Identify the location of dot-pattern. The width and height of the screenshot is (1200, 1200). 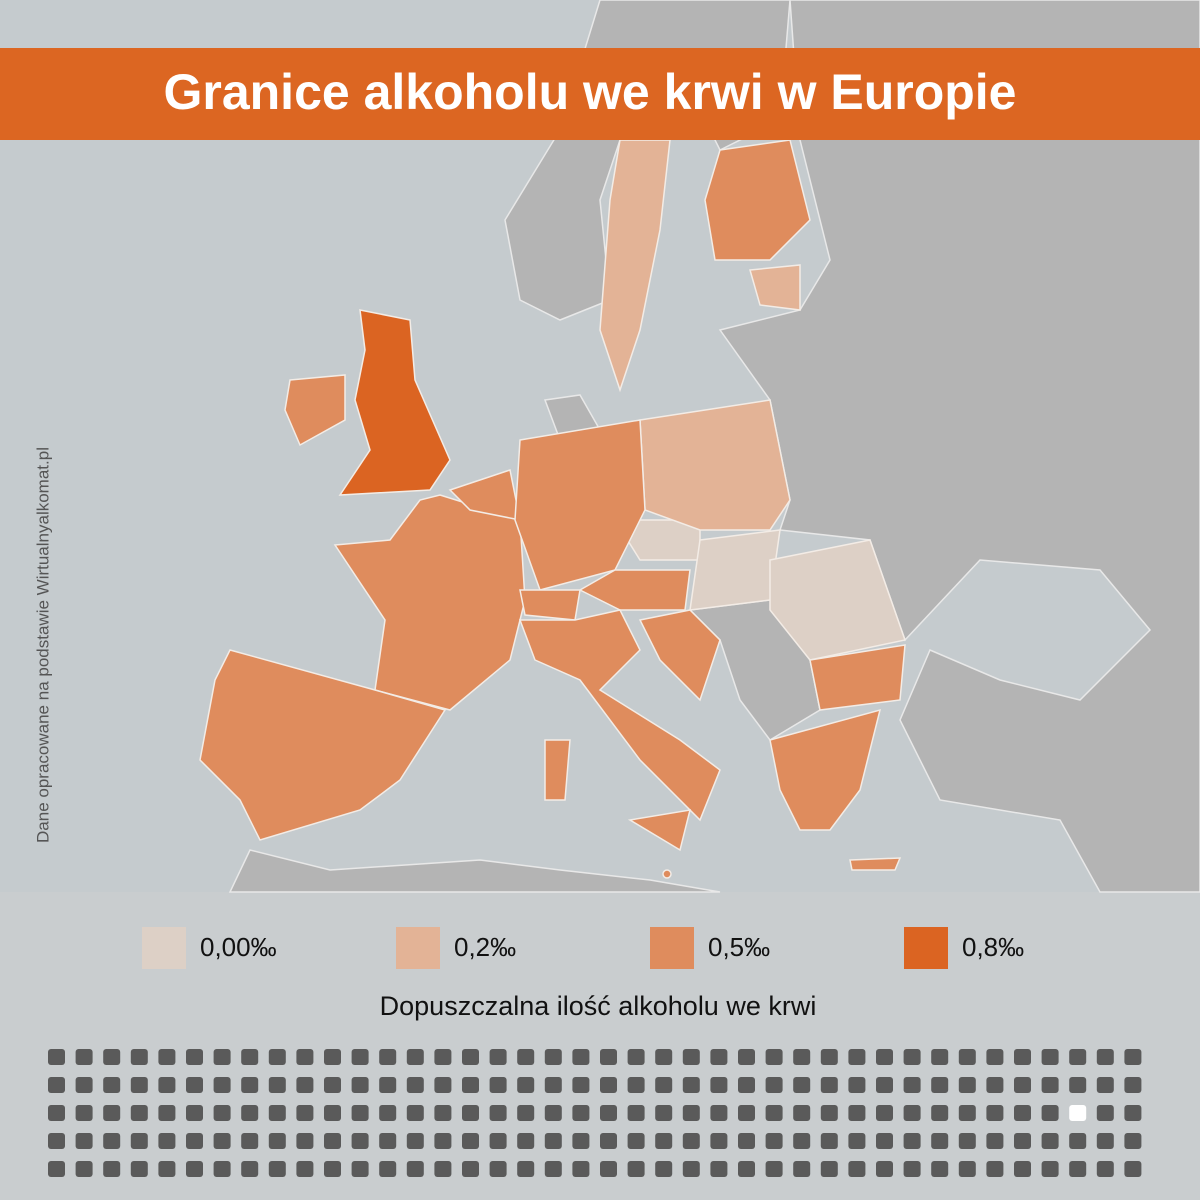
(595, 1113).